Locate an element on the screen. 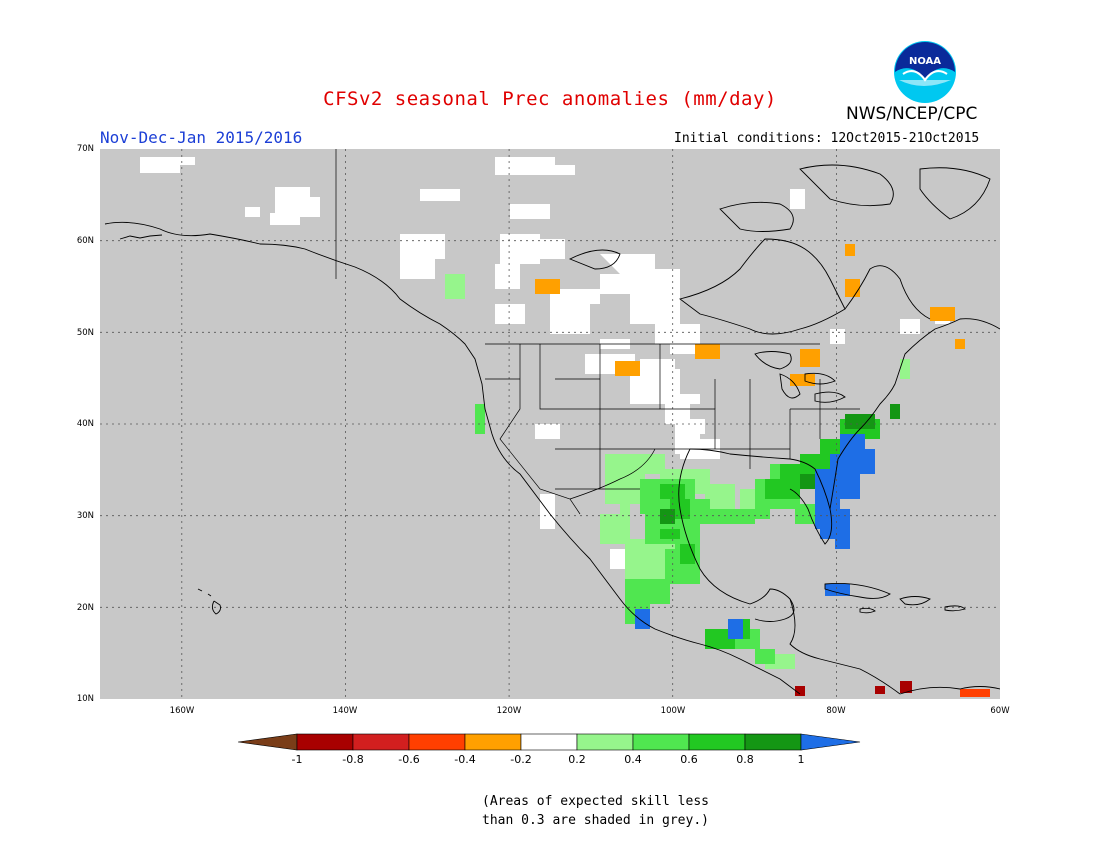 This screenshot has width=1100, height=850. colorbar-tick: -0.4 is located at coordinates (465, 759).